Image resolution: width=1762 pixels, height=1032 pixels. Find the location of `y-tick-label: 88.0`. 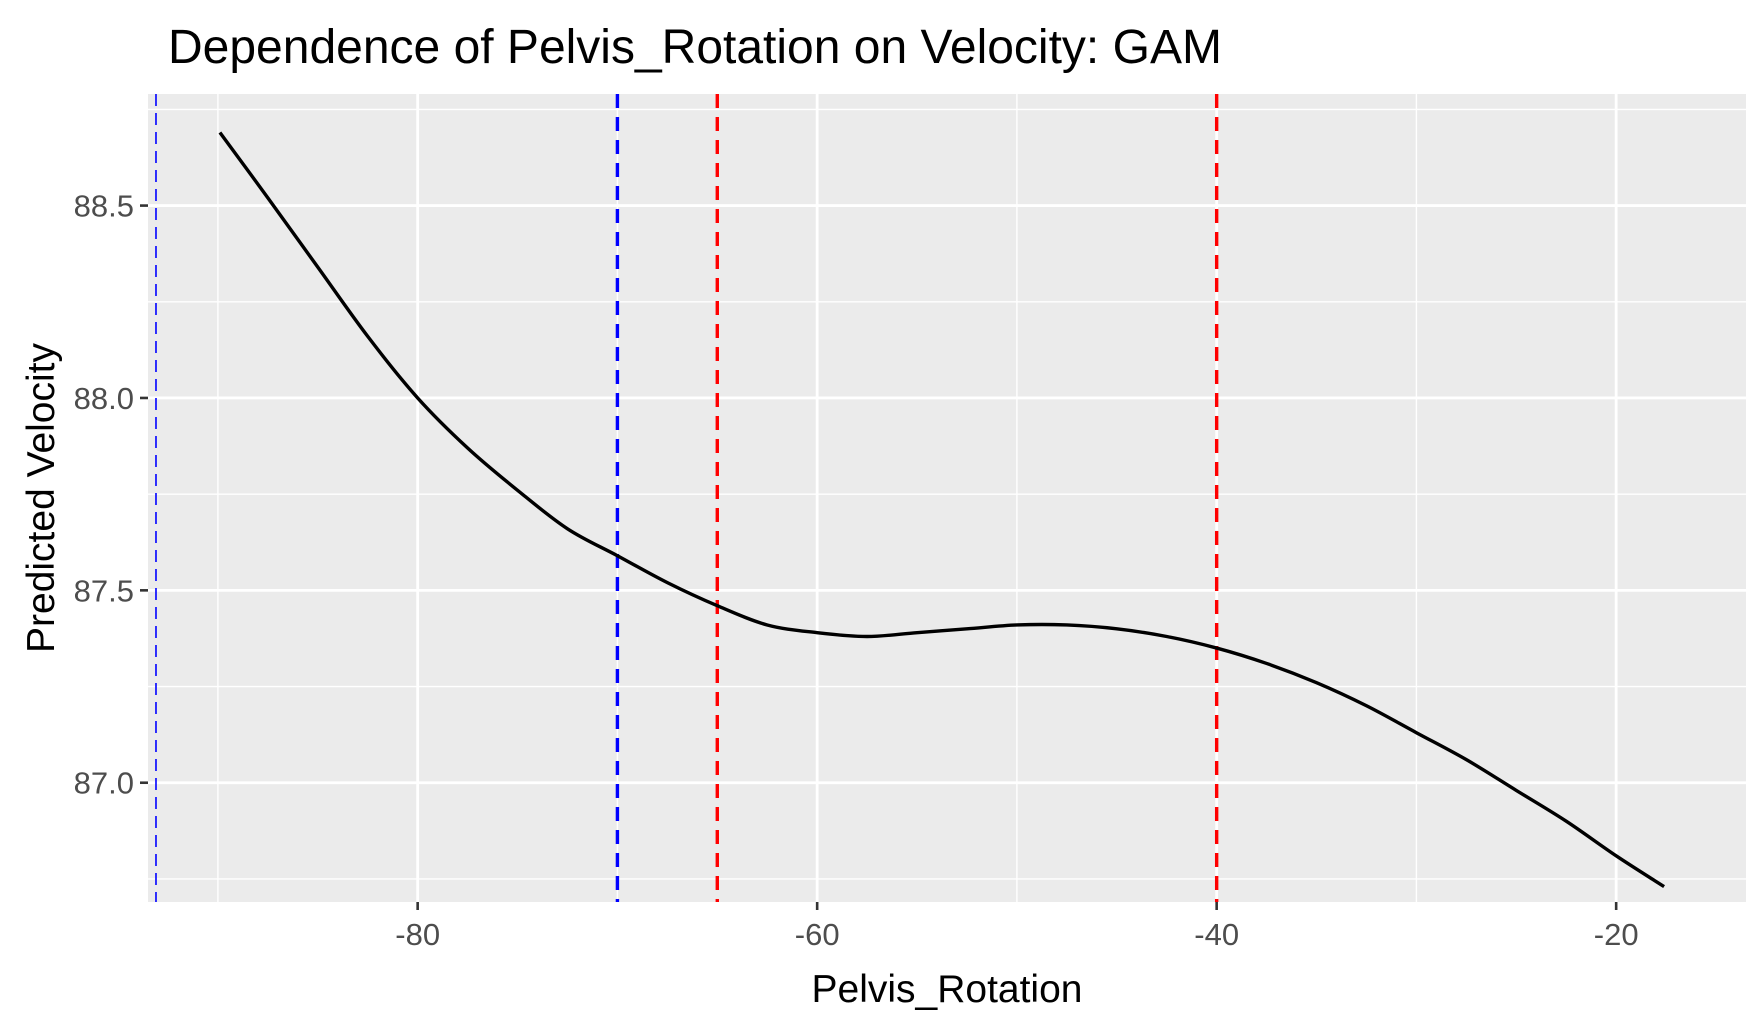

y-tick-label: 88.0 is located at coordinates (104, 398).